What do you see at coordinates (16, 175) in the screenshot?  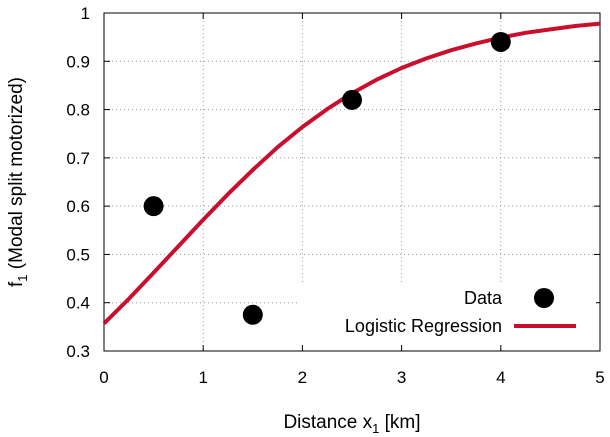 I see `y-axis-label-suffix: (Modal split motorized)` at bounding box center [16, 175].